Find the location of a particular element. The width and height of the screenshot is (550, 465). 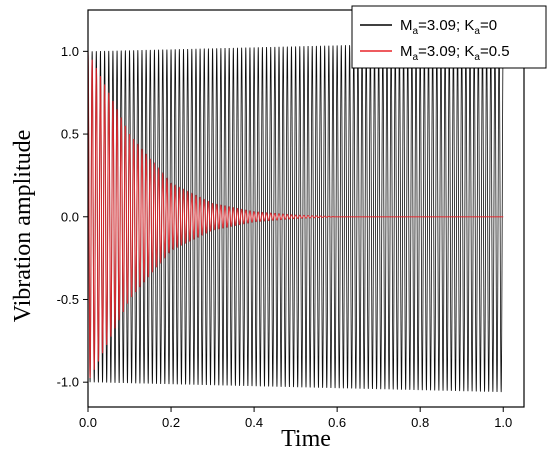

x-tick-label-3: 0.6 is located at coordinates (337, 422).